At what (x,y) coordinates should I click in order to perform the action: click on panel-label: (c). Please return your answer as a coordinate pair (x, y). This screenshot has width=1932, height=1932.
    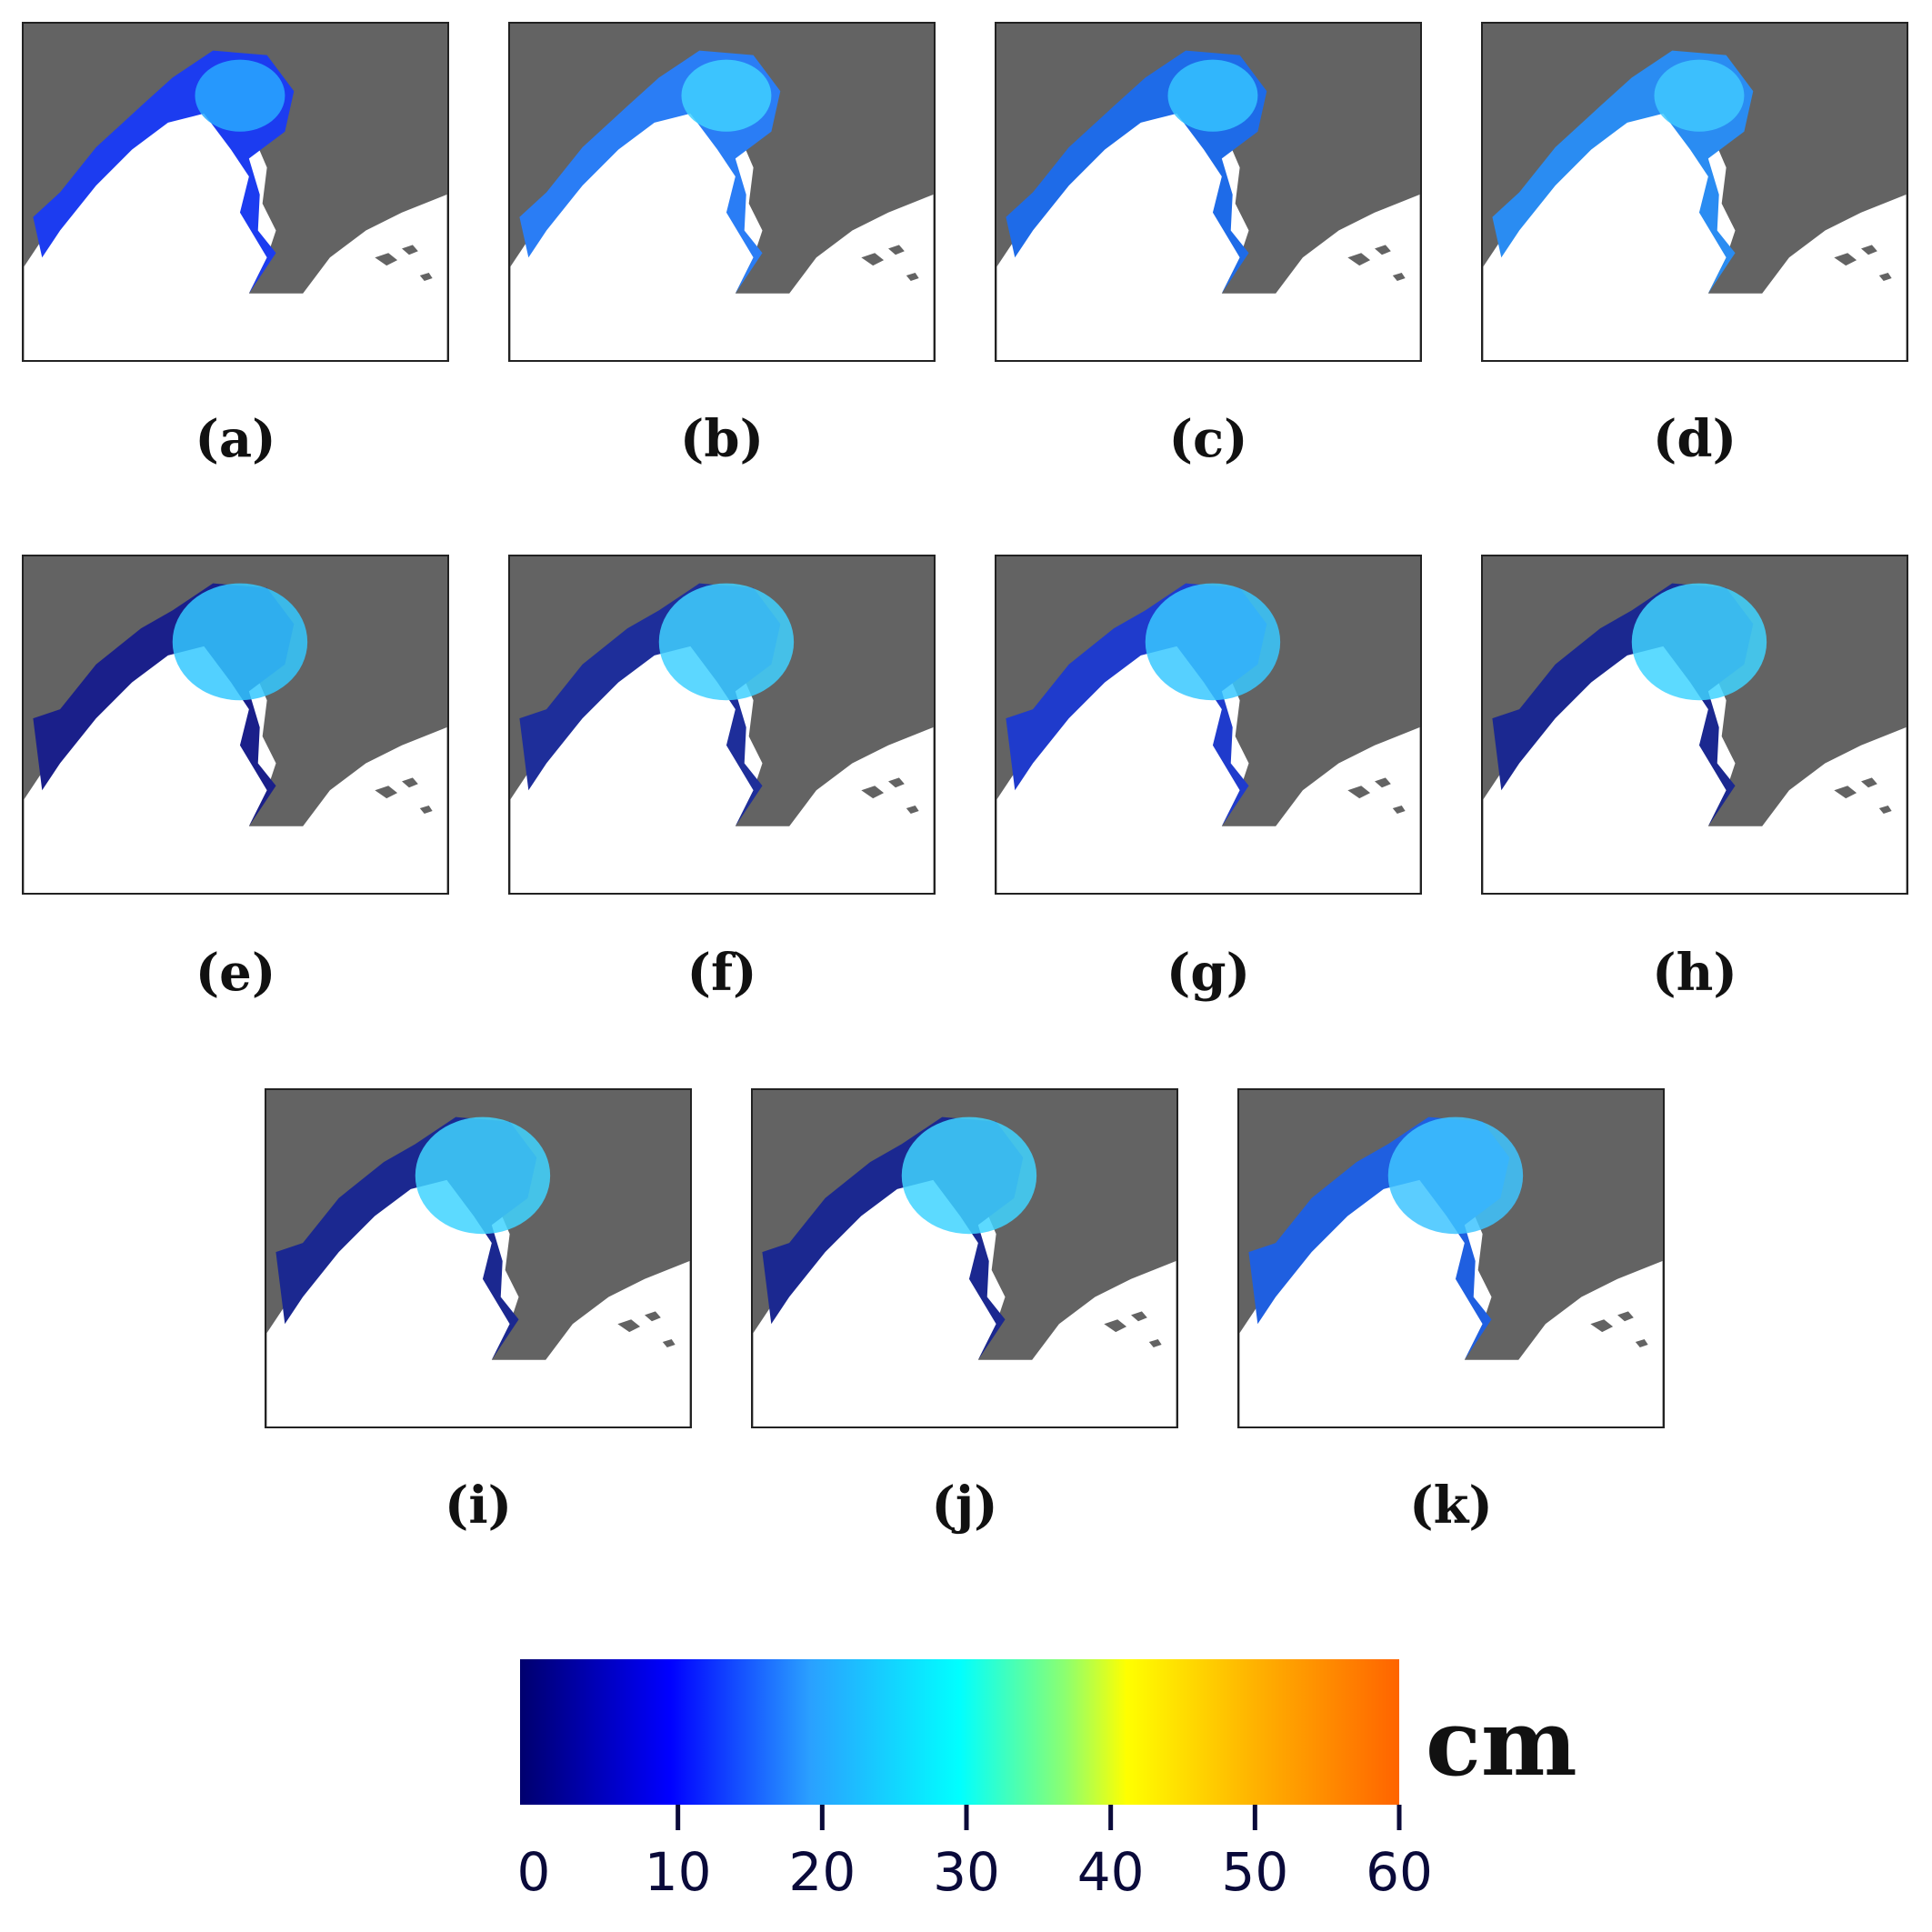
    Looking at the image, I should click on (1208, 439).